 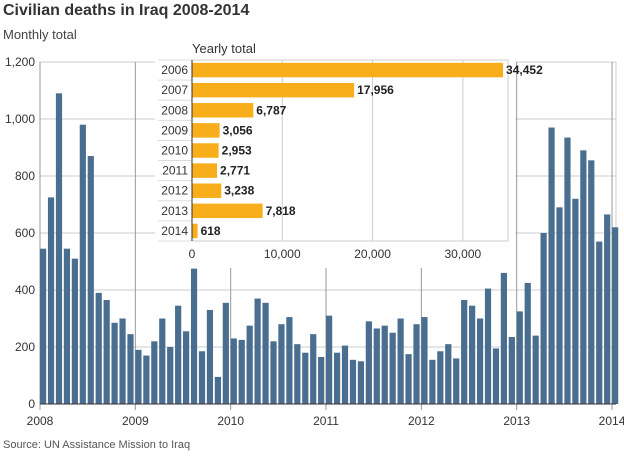 I want to click on inset-category-label: 2007, so click(x=174, y=90).